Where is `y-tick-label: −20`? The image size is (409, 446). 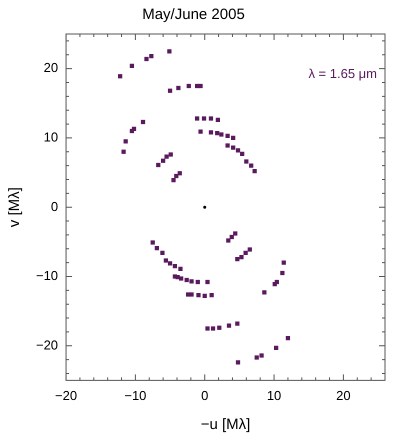
y-tick-label: −20 is located at coordinates (47, 344).